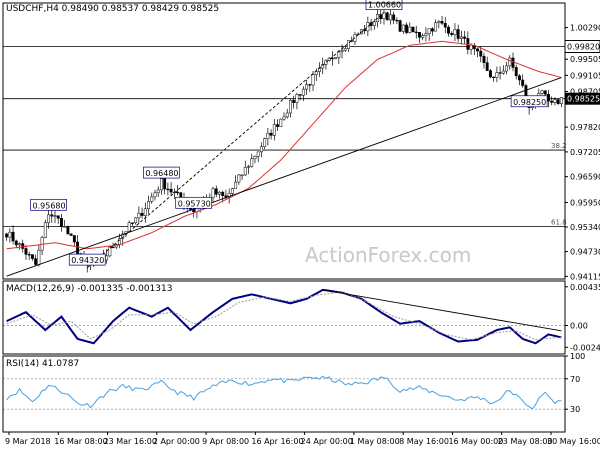  Describe the element at coordinates (161, 173) in the screenshot. I see `price-annotation-label: 0.96480` at that location.